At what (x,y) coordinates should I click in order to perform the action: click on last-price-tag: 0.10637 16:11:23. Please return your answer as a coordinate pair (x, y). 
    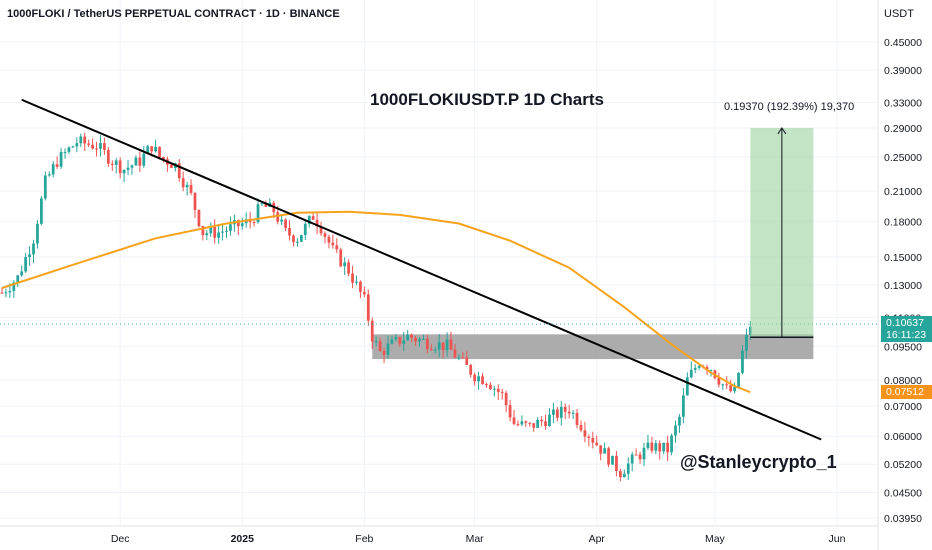
    Looking at the image, I should click on (906, 329).